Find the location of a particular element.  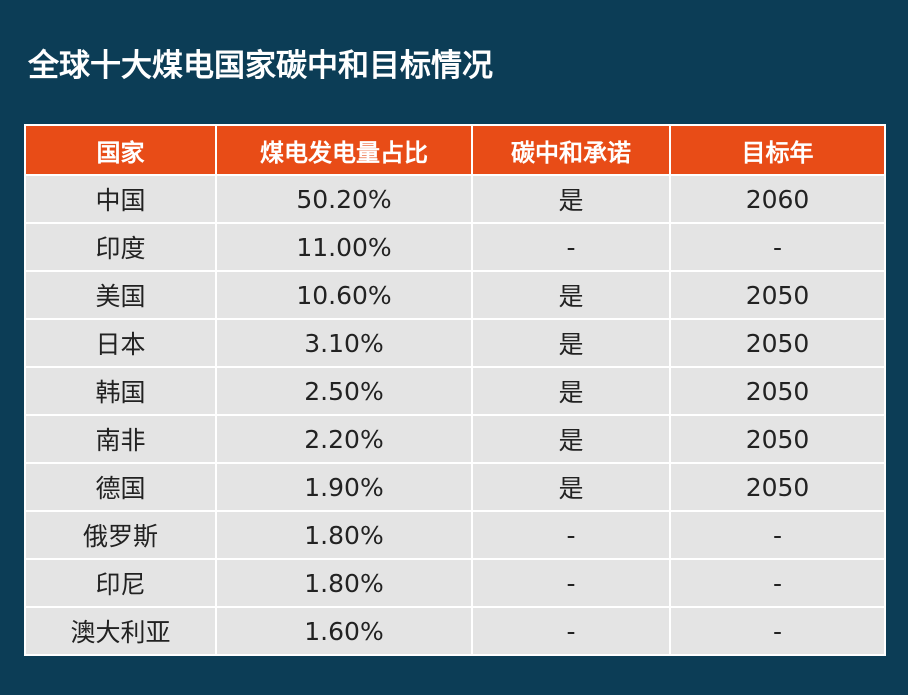

table-row: 印度 11.00% - - is located at coordinates (455, 247).